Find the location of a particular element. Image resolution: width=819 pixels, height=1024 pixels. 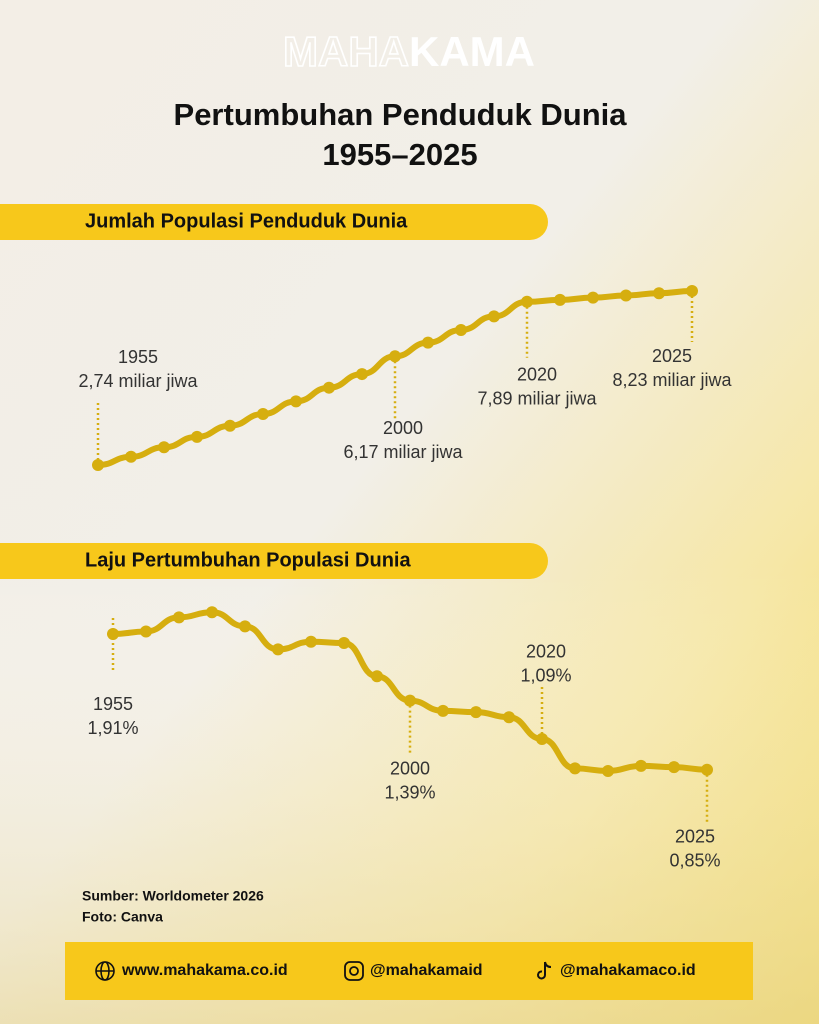

tiktok-icon is located at coordinates (544, 970).